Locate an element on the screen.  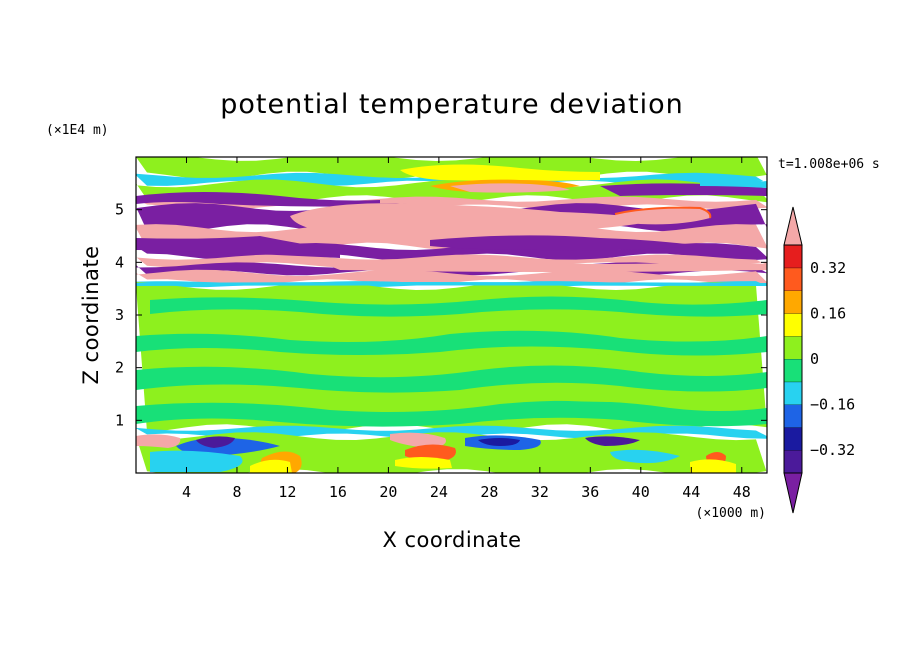
upper-violet-strip is located at coordinates (683, 189).